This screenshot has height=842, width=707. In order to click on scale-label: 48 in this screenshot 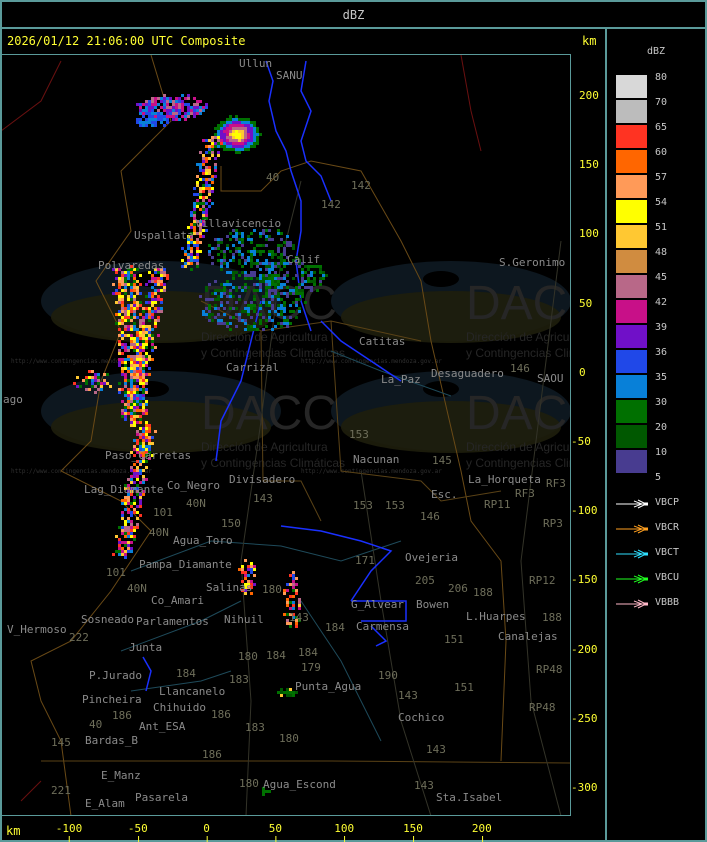, I will do `click(661, 252)`.